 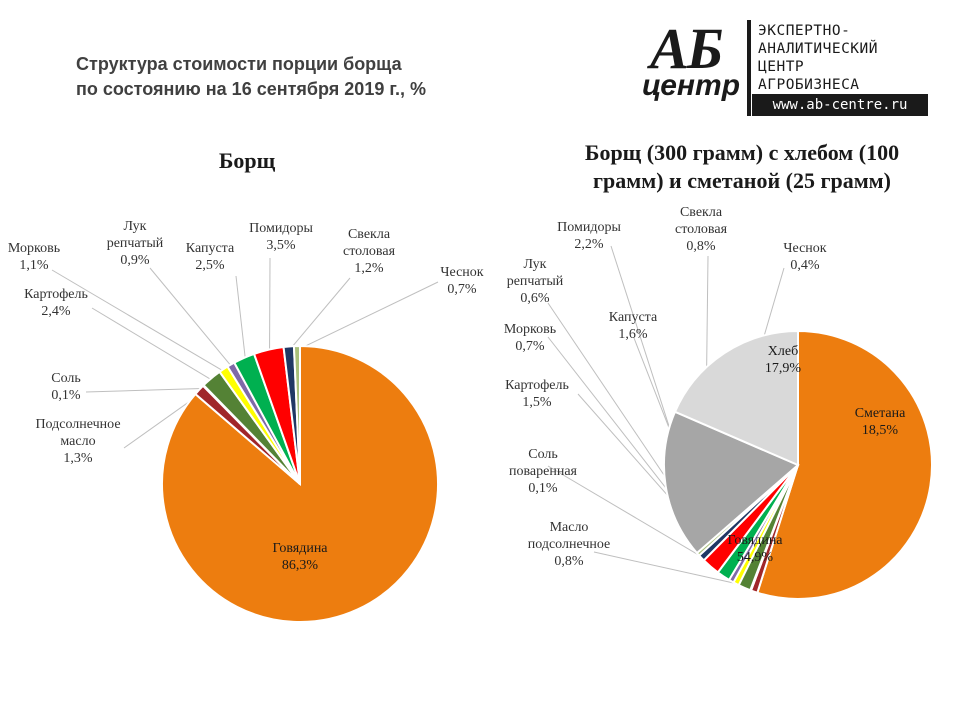 What do you see at coordinates (880, 422) in the screenshot?
I see `slice-label-sour-cream: Сметана 18,5%` at bounding box center [880, 422].